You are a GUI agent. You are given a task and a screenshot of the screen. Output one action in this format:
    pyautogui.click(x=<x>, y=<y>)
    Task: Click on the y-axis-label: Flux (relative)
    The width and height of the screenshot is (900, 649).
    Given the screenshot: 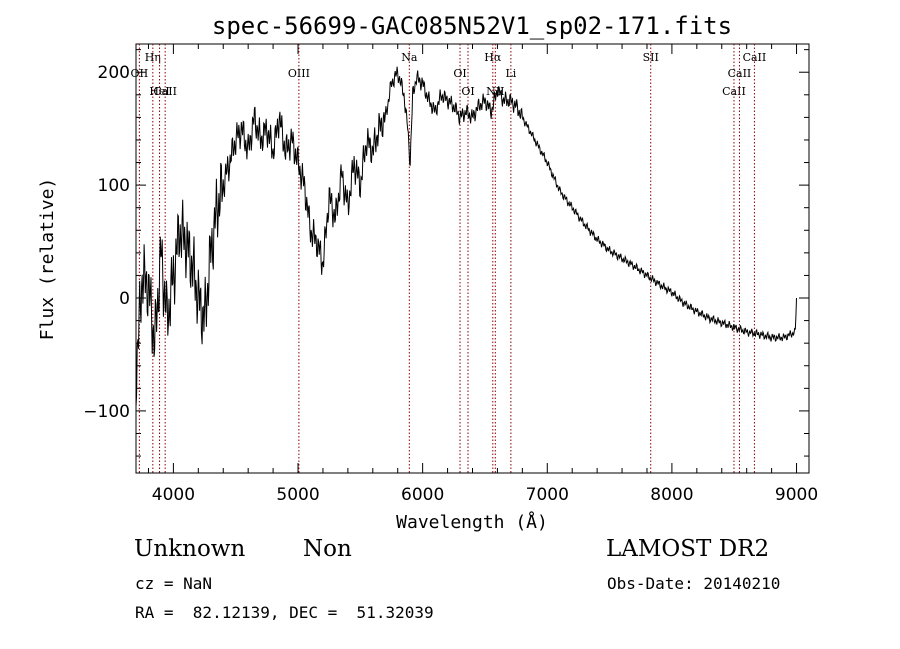 What is the action you would take?
    pyautogui.click(x=47, y=259)
    